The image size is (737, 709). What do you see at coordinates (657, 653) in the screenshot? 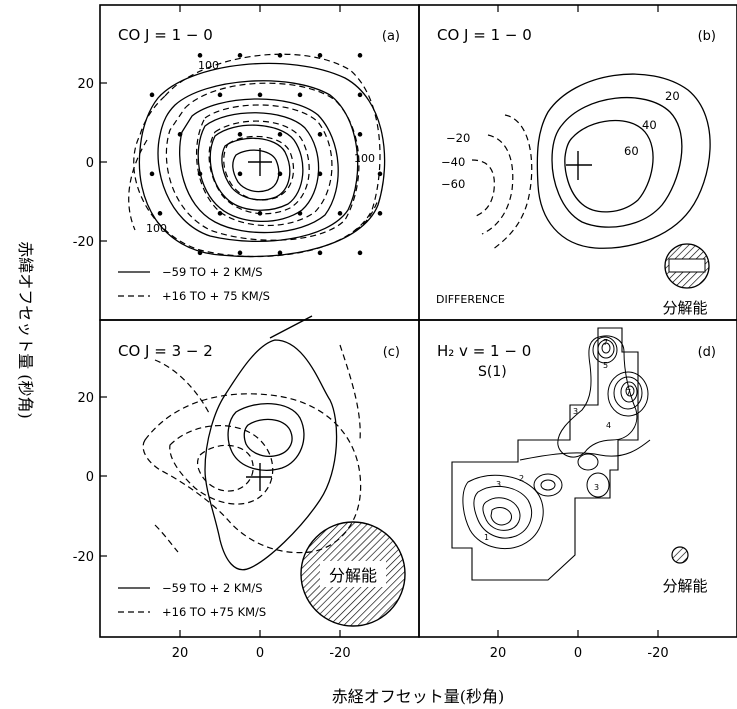
I see `x-tick-label: -20` at bounding box center [657, 653].